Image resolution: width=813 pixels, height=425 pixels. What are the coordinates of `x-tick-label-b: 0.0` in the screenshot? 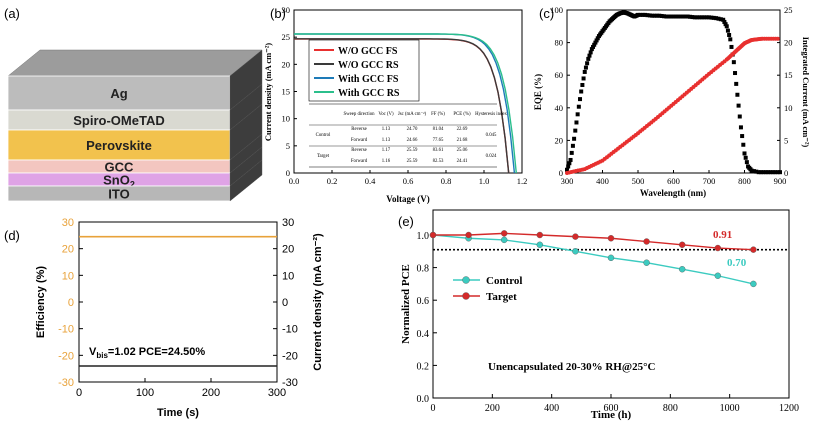 It's located at (294, 181).